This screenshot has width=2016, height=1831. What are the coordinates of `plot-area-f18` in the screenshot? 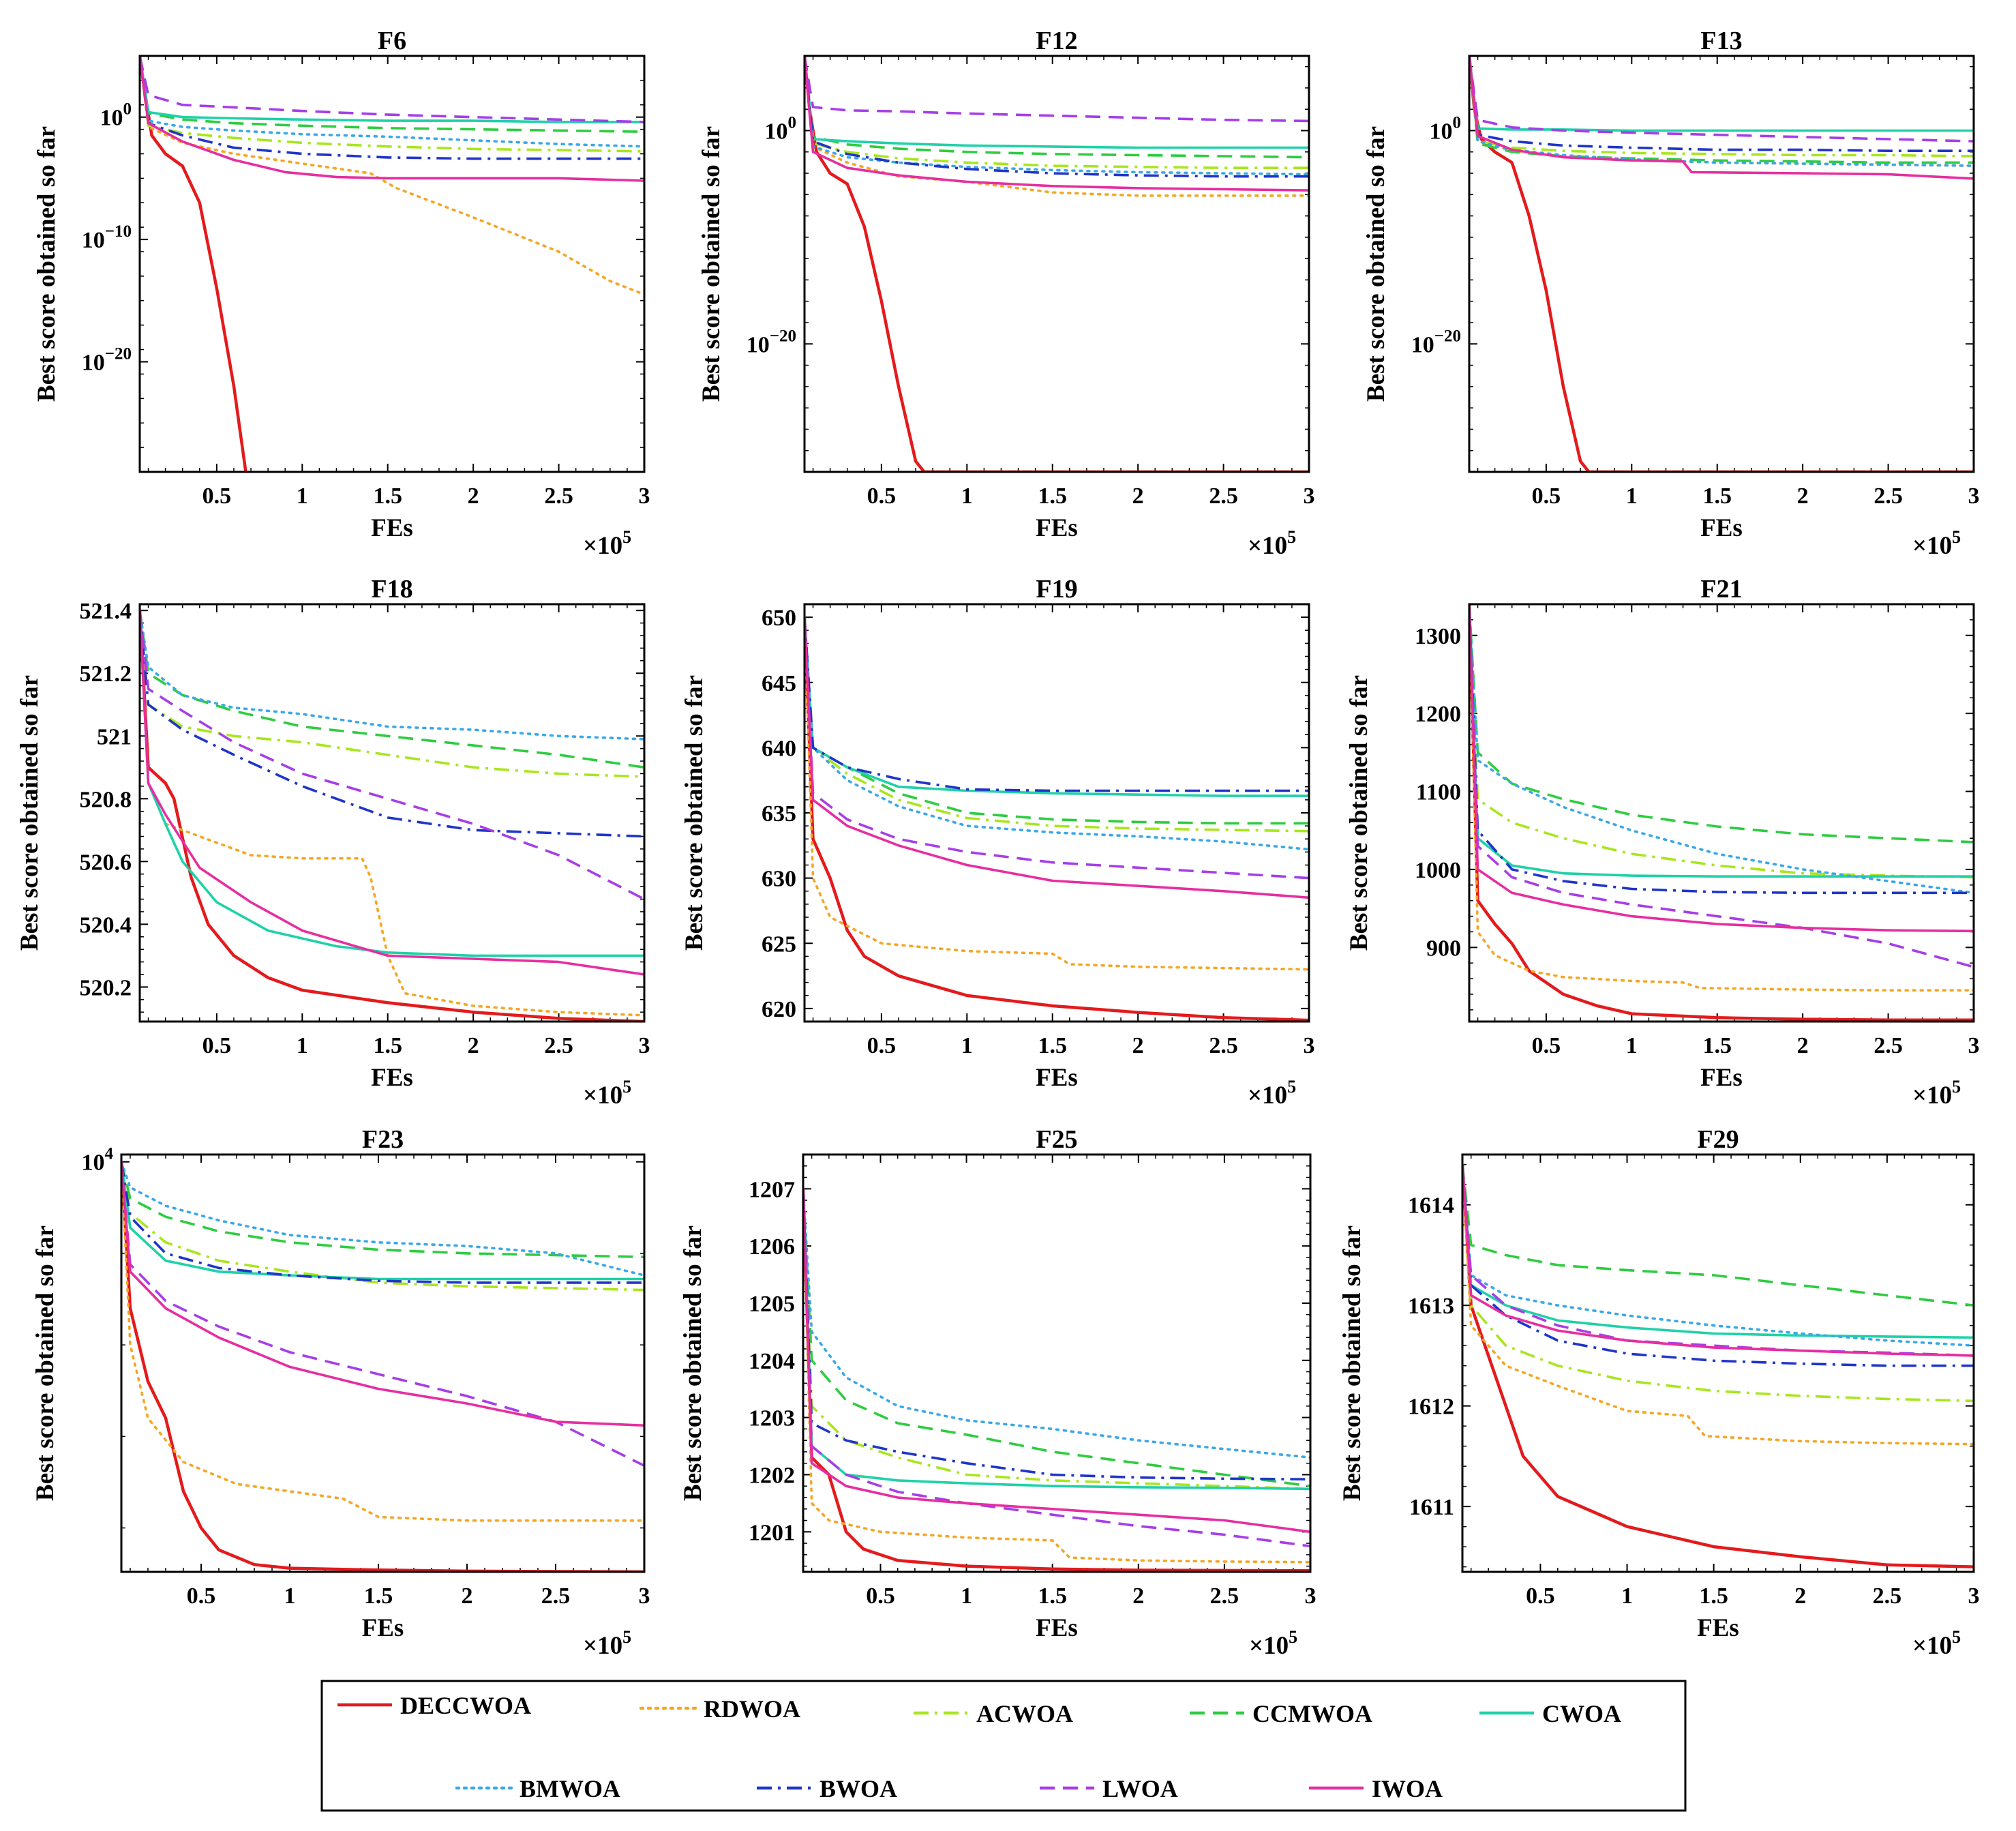 It's located at (392, 813).